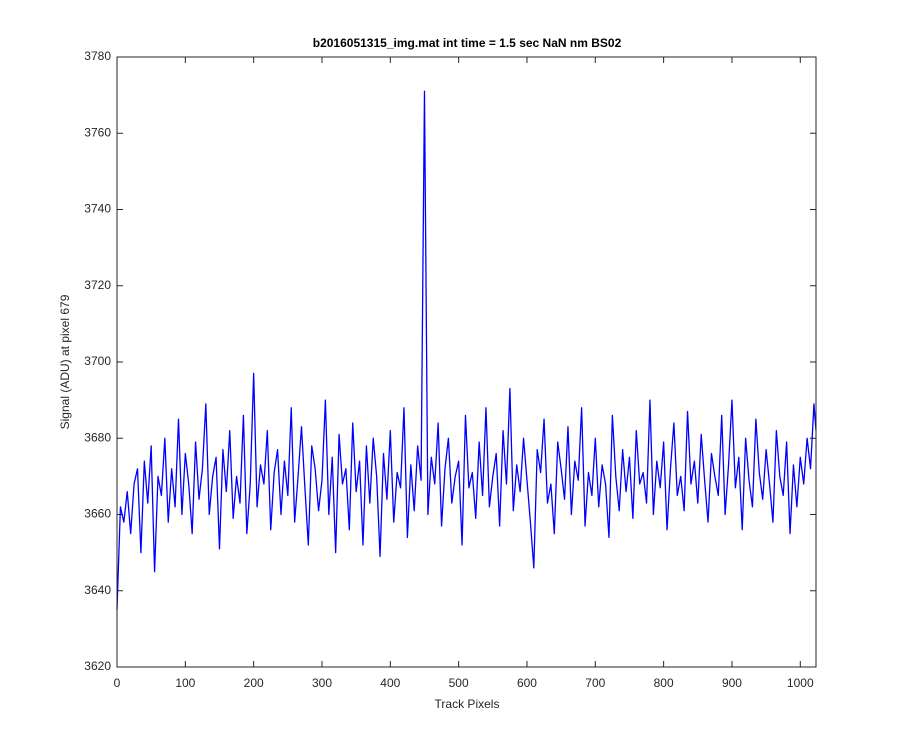  What do you see at coordinates (97, 514) in the screenshot?
I see `y-tick-label: 3660` at bounding box center [97, 514].